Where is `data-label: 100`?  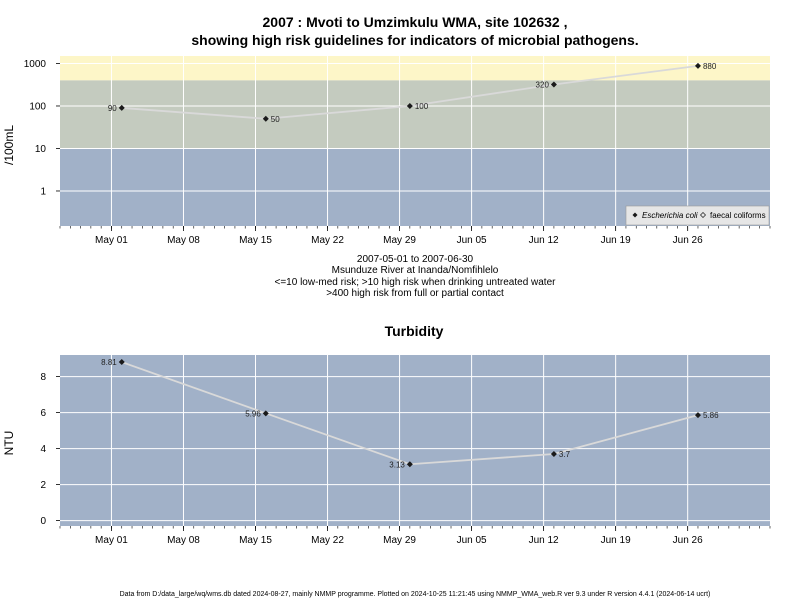 data-label: 100 is located at coordinates (422, 106).